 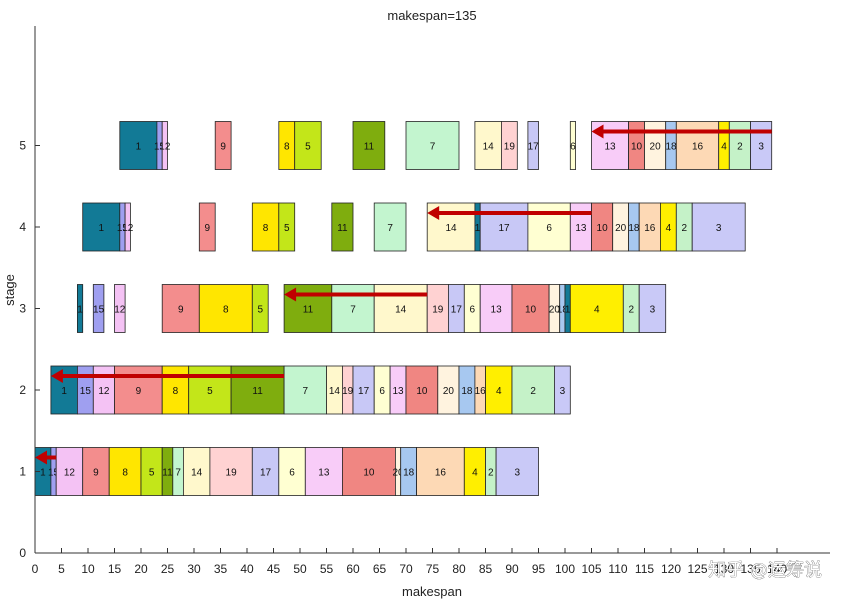 I want to click on bar-stage5-job12, so click(x=164, y=145).